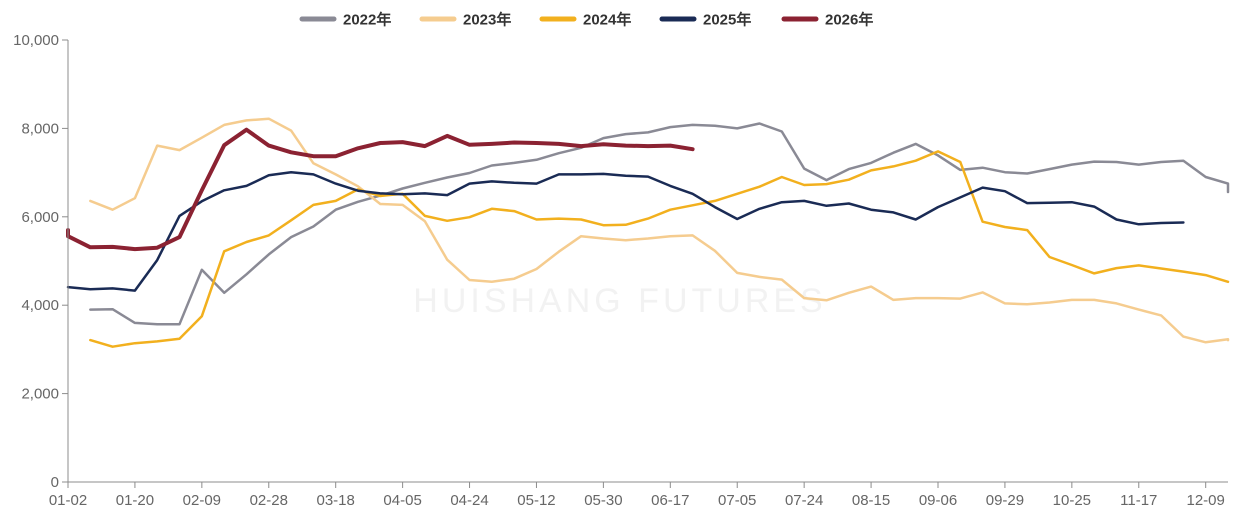 The width and height of the screenshot is (1235, 516). I want to click on x-tick-label: 10-25, so click(1072, 500).